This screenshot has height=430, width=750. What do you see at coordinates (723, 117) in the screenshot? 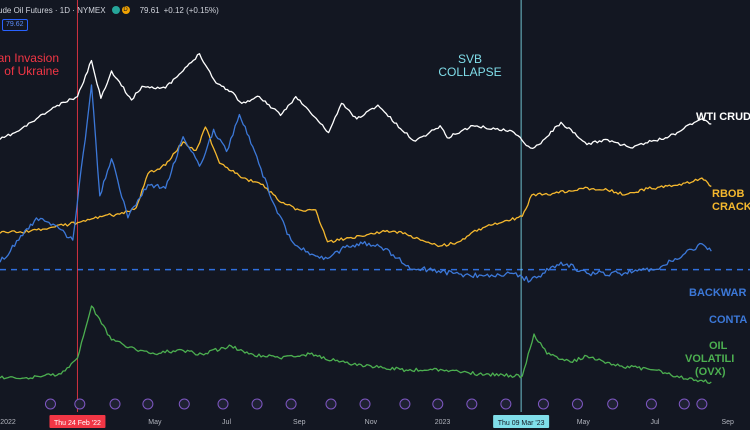
I see `wti-crude-label: WTI CRUD` at bounding box center [723, 117].